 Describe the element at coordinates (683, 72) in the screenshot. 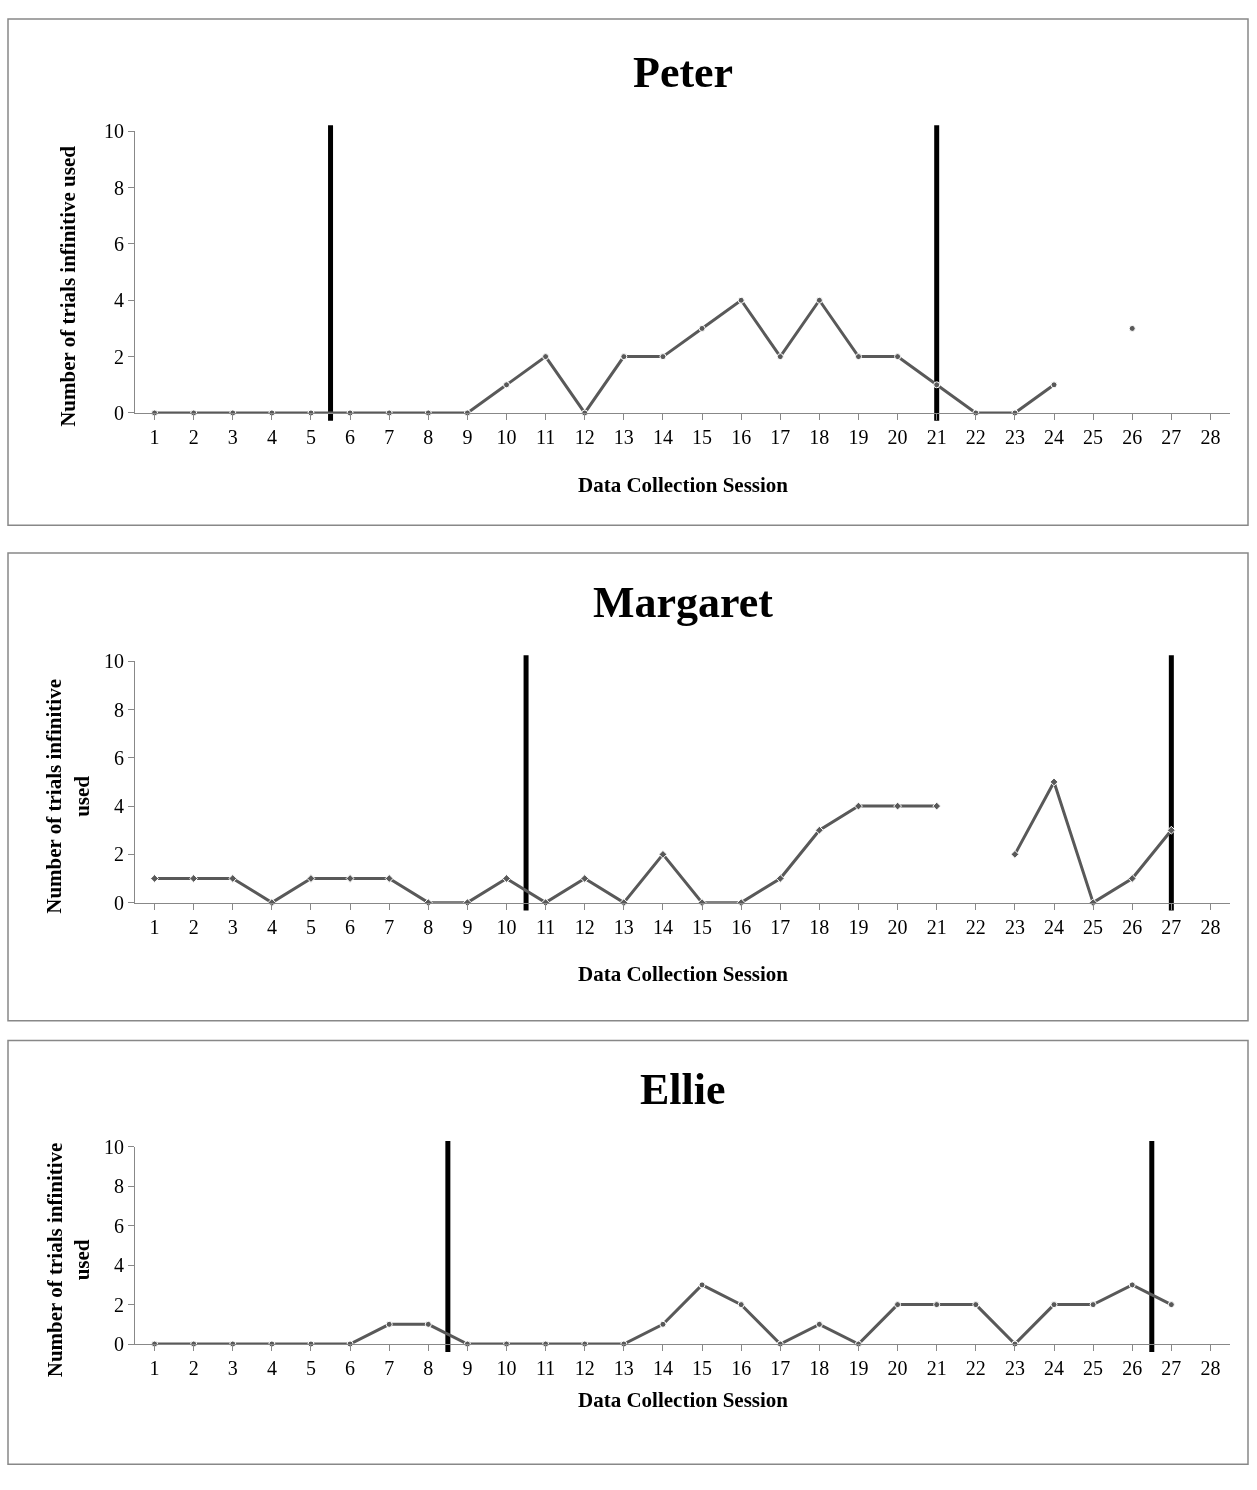

I see `chart-title: Peter` at that location.